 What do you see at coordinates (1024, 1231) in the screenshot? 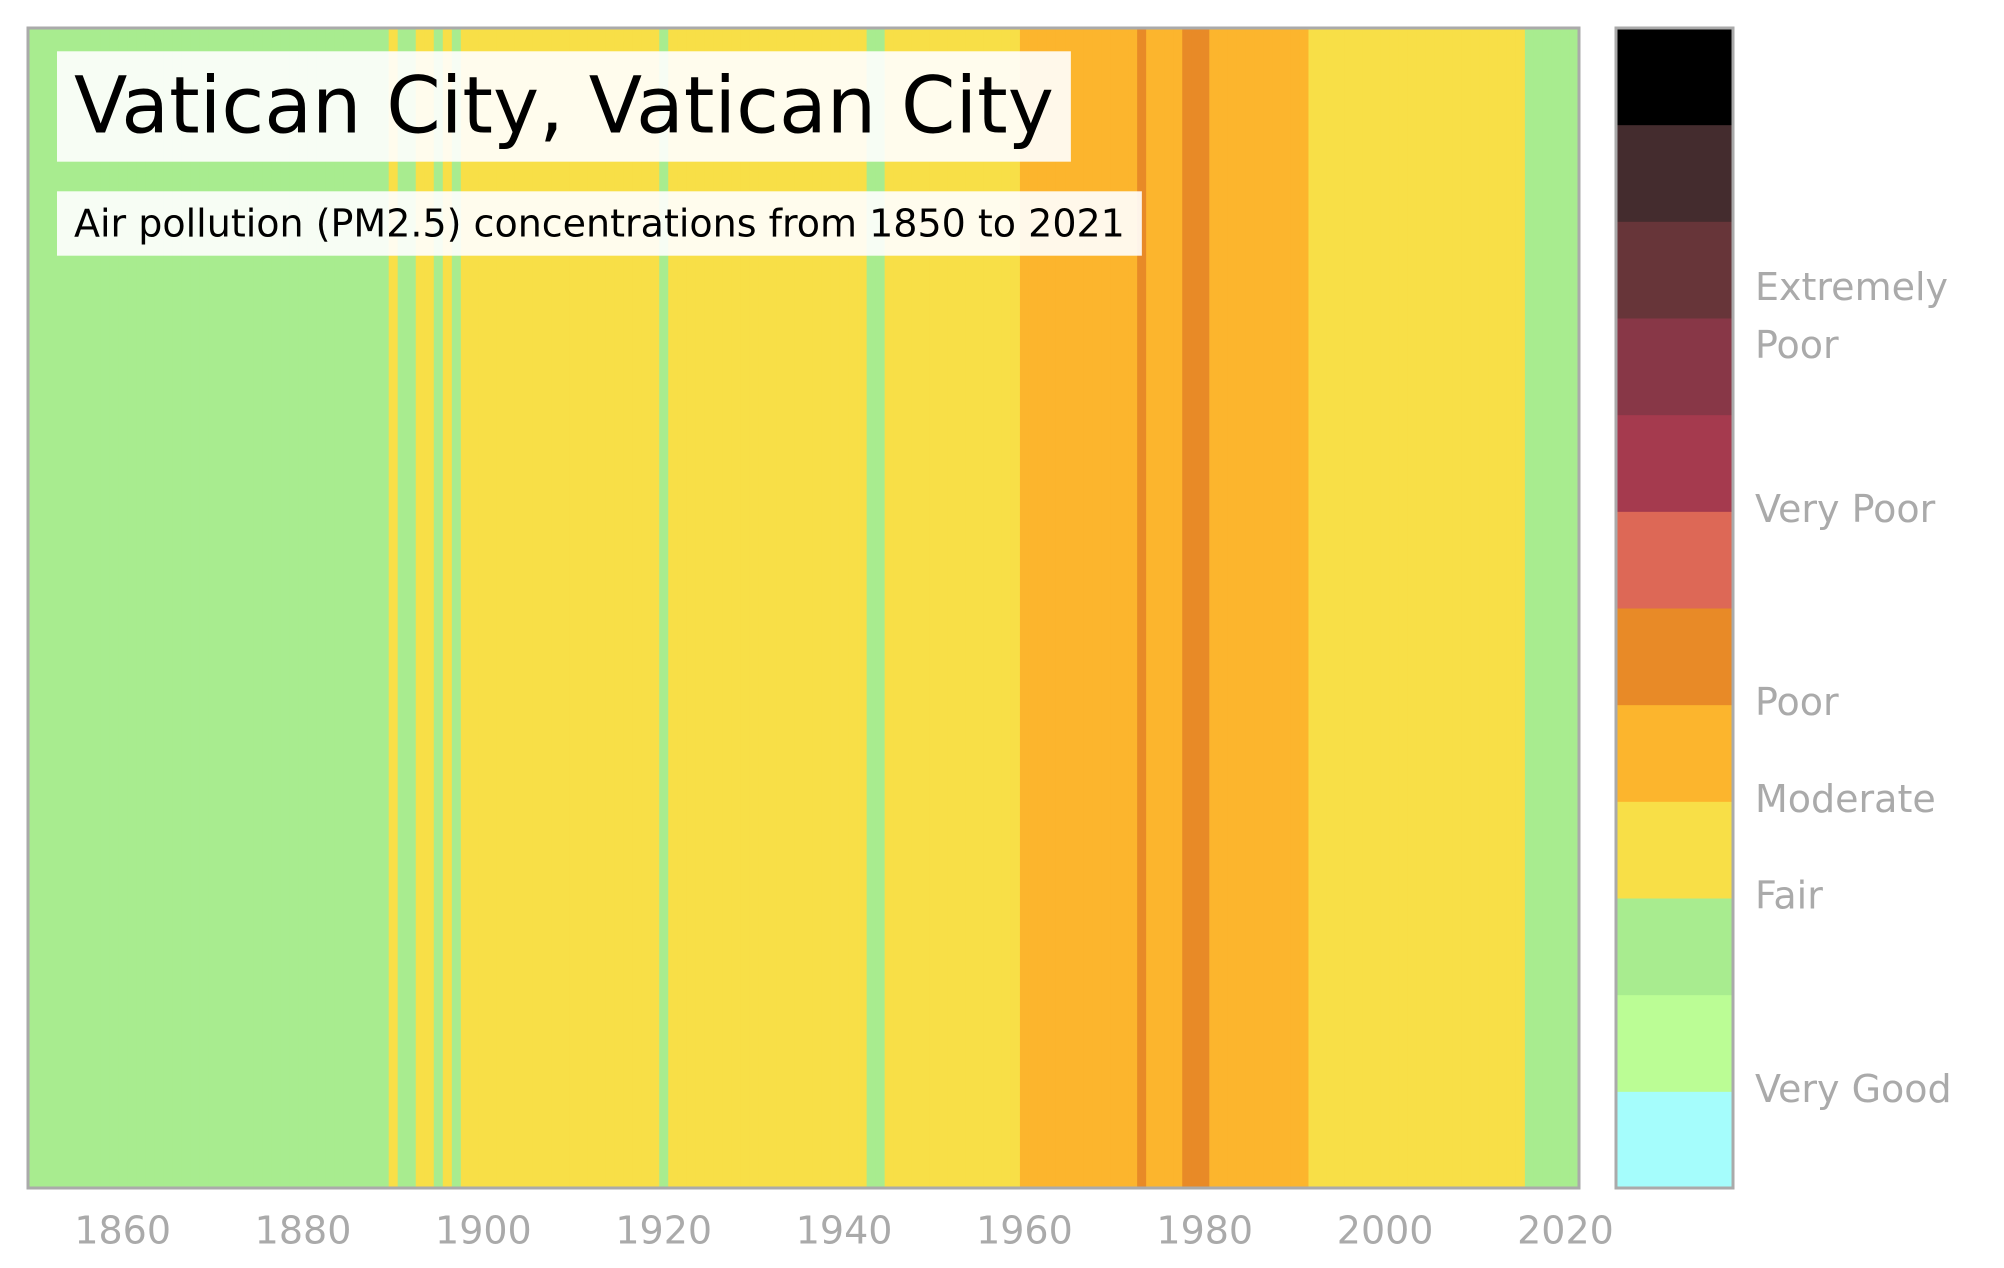
I see `x-tick-label: 1960` at bounding box center [1024, 1231].